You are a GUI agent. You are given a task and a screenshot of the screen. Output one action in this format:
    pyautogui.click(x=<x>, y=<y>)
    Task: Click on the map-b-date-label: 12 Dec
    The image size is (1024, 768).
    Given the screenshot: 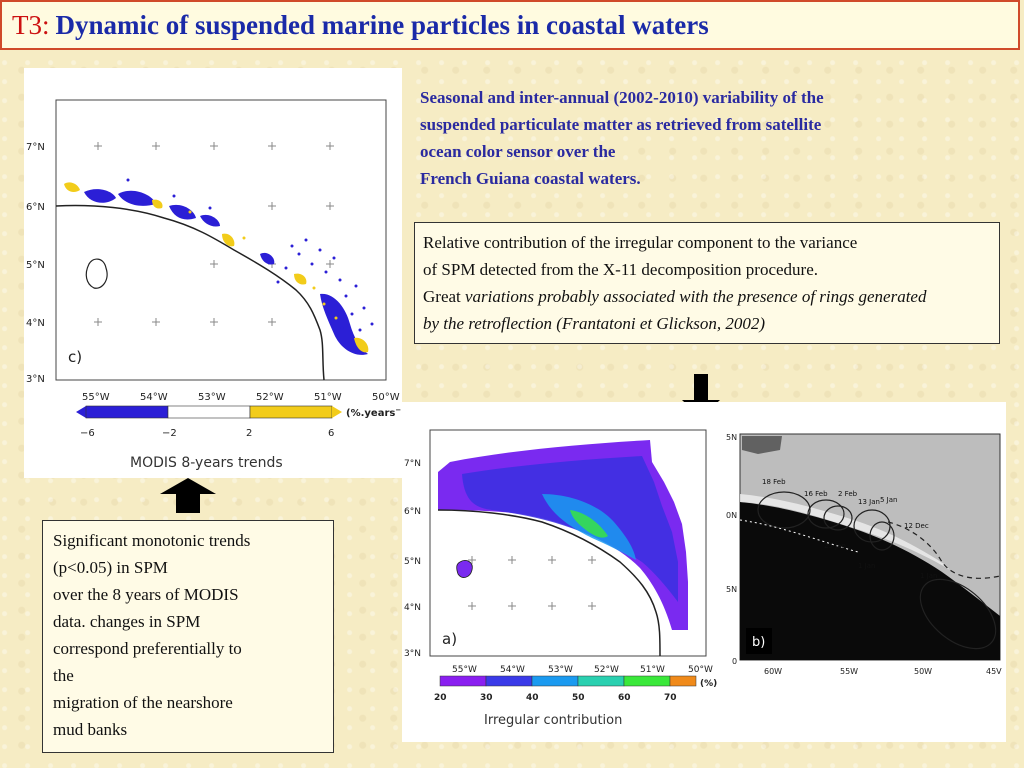 What is the action you would take?
    pyautogui.click(x=916, y=526)
    